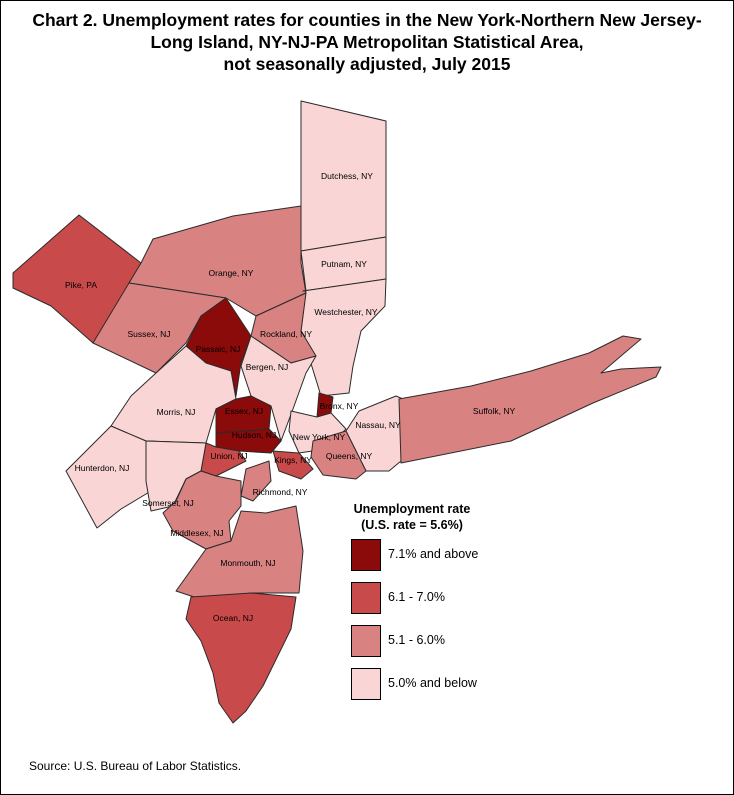 The width and height of the screenshot is (734, 795). I want to click on county-label: Westchester, NY, so click(345, 312).